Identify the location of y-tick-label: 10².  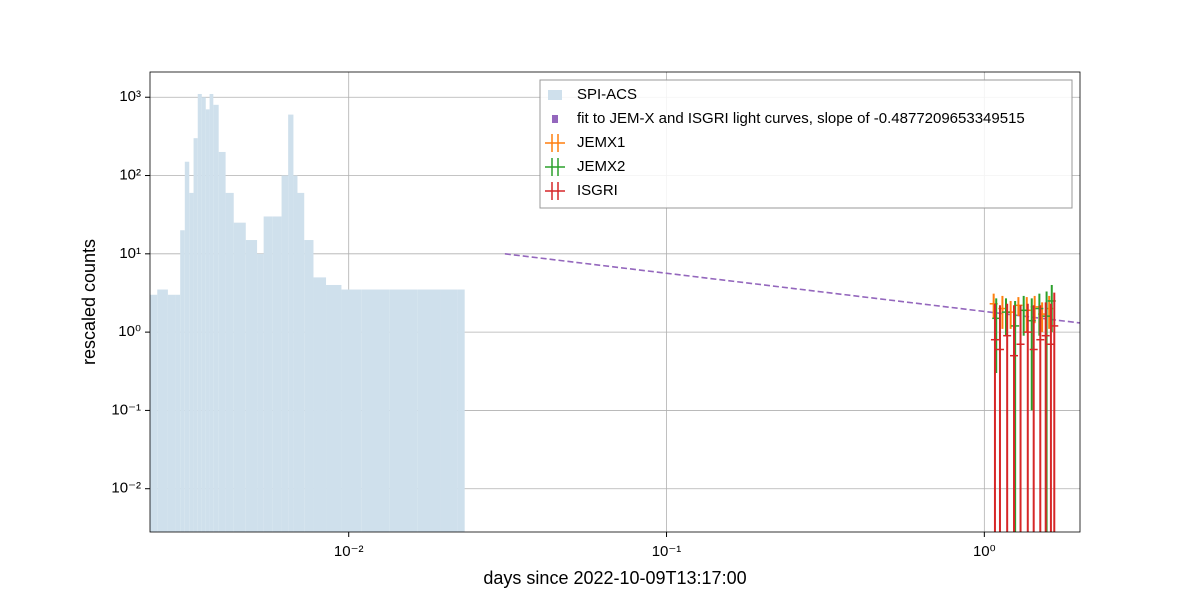
(130, 174).